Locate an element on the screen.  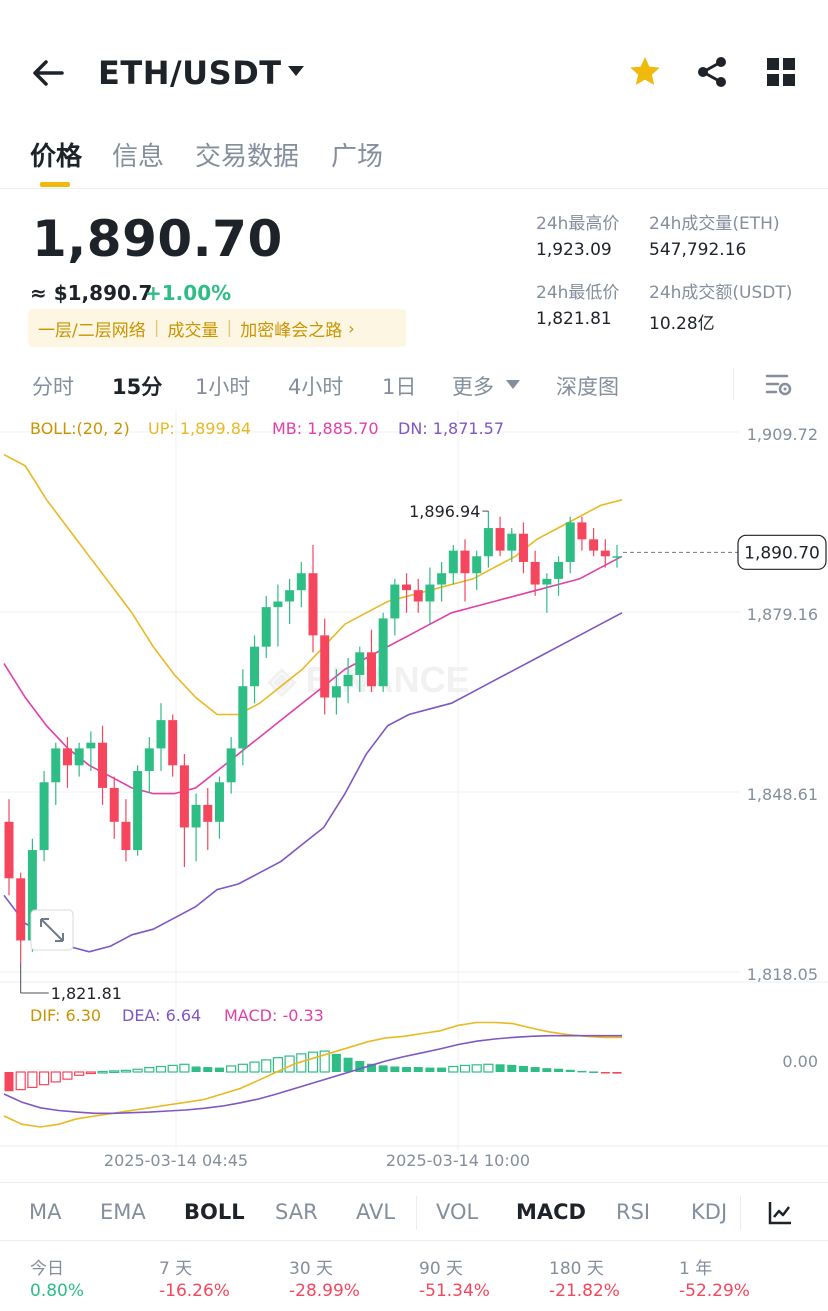
indicator-ema: EMA is located at coordinates (123, 1212).